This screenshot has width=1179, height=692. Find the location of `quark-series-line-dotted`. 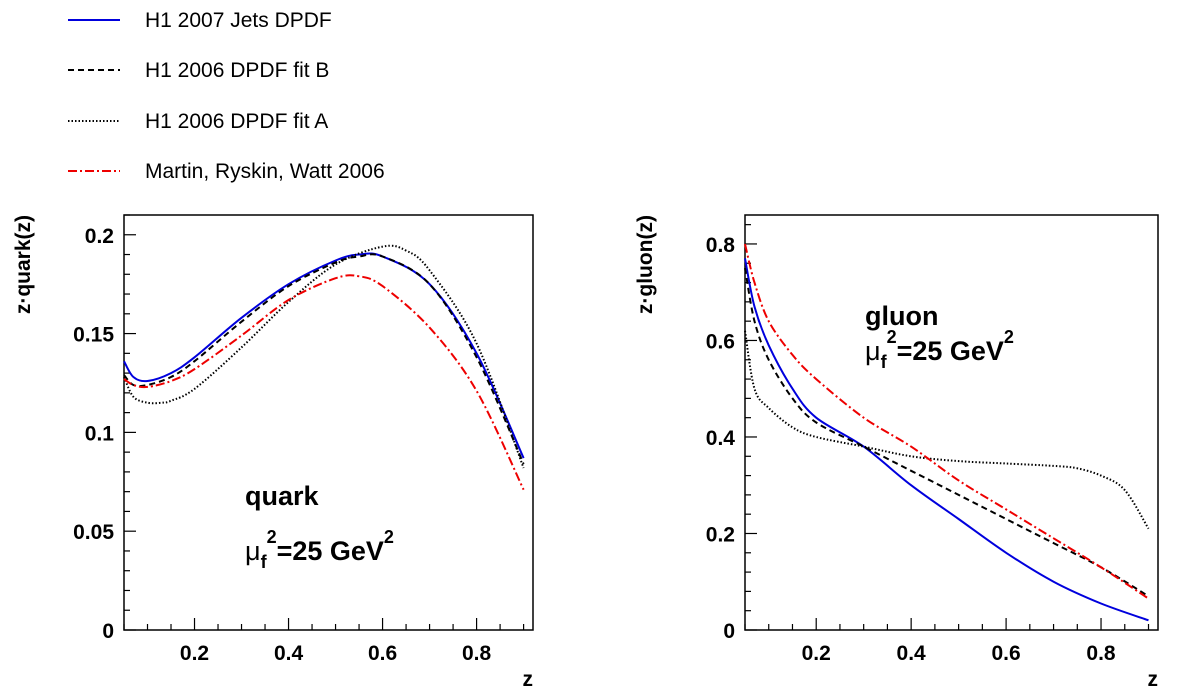

quark-series-line-dotted is located at coordinates (324, 356).